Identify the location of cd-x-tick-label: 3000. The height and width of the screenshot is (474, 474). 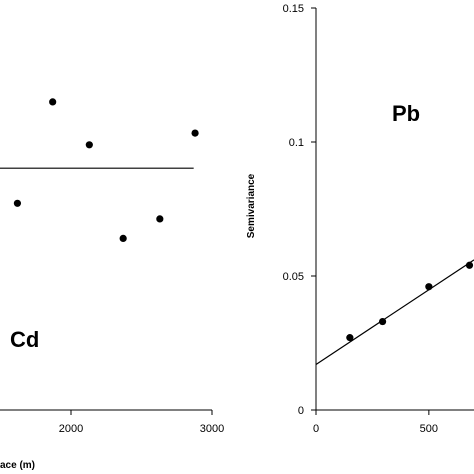
(212, 429).